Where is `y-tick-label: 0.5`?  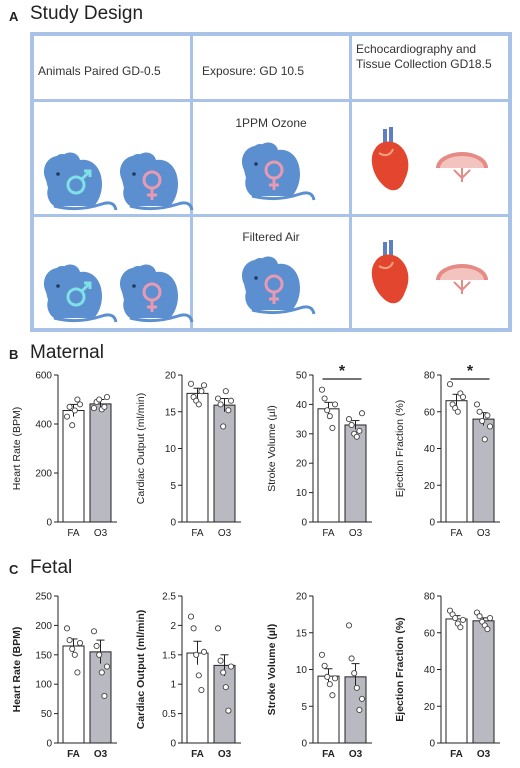 y-tick-label: 0.5 is located at coordinates (169, 714).